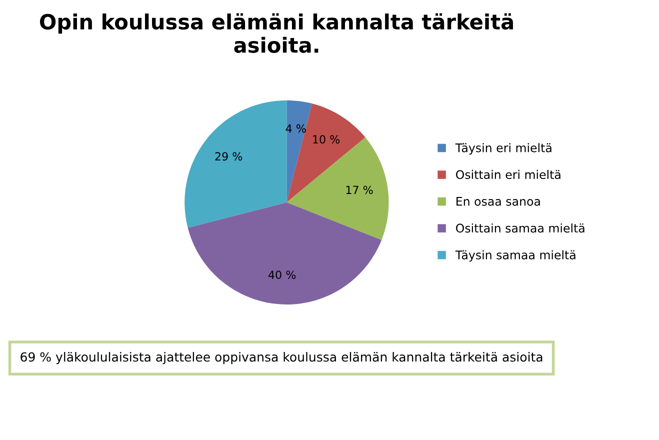 This screenshot has width=659, height=440. What do you see at coordinates (498, 201) in the screenshot?
I see `legend-label: En osaa sanoa` at bounding box center [498, 201].